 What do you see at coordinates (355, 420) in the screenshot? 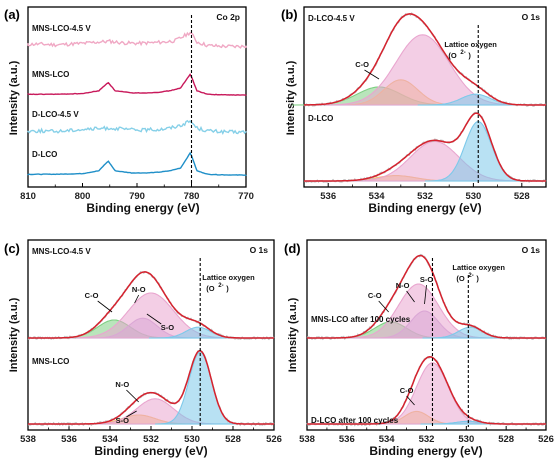
I see `series-label: D-LCO after 100 cycles` at bounding box center [355, 420].